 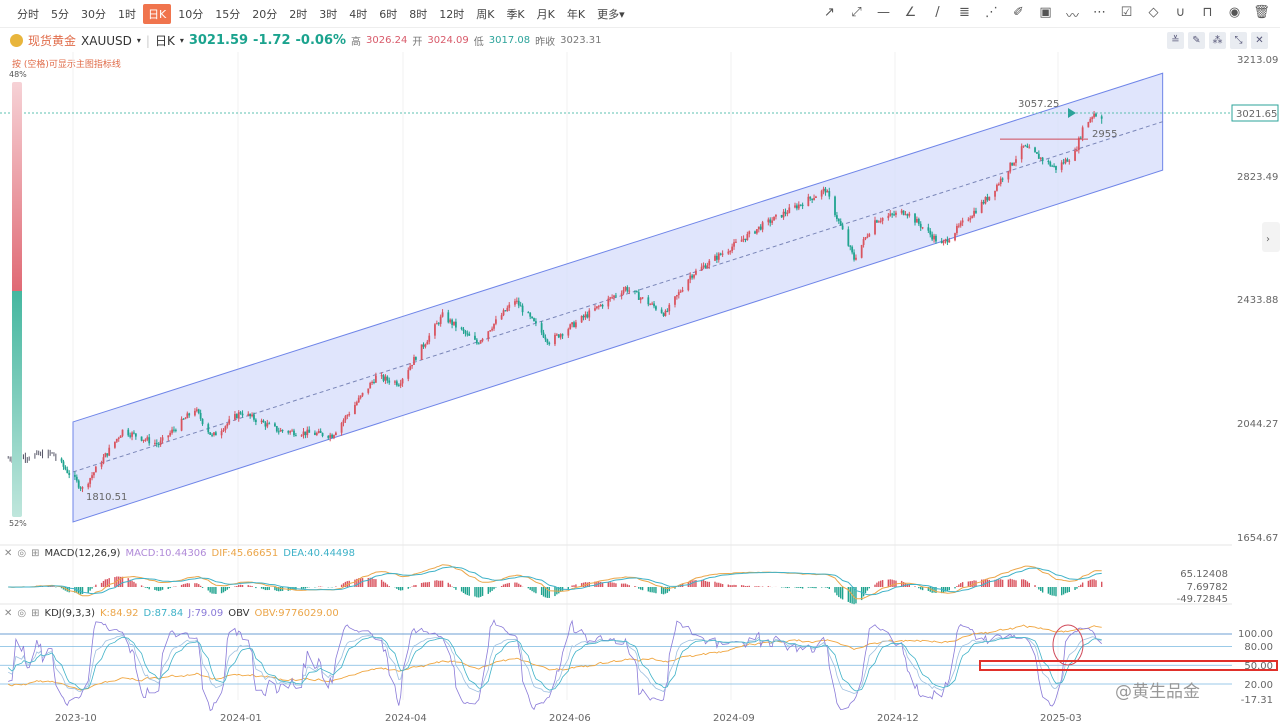 I want to click on trend-icon: 〰, so click(x=1072, y=16).